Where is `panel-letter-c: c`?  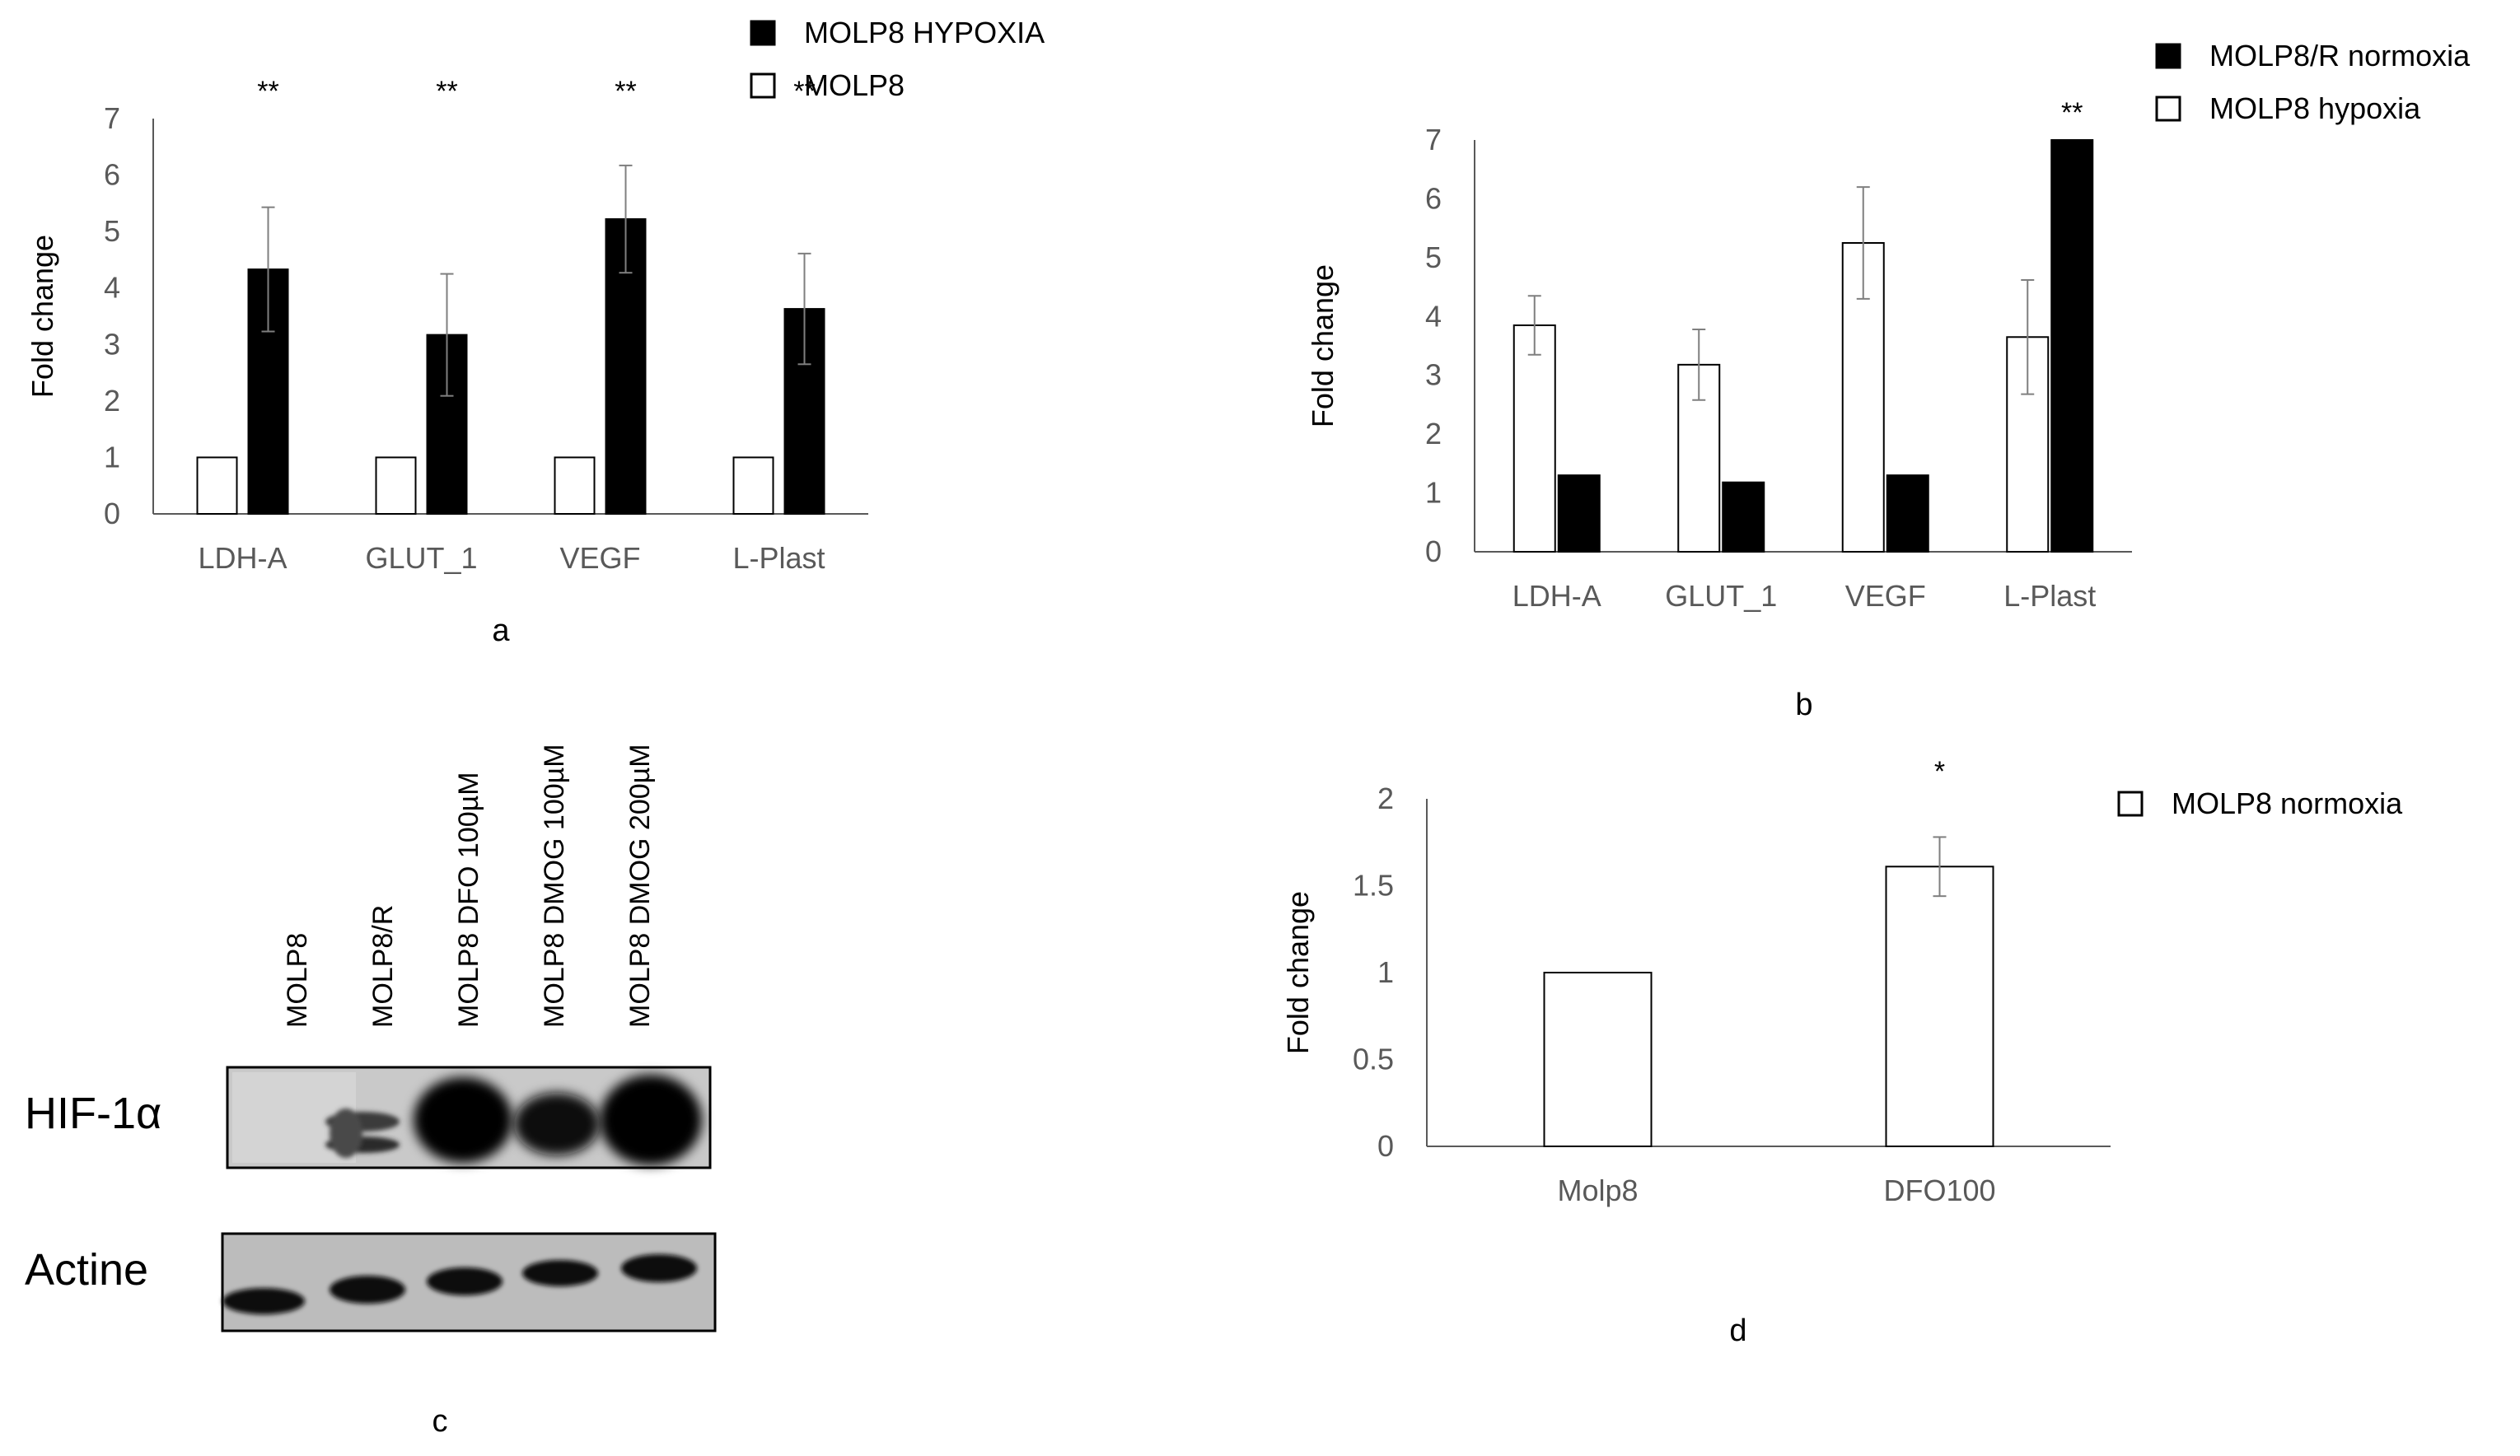
panel-letter-c: c is located at coordinates (440, 1421).